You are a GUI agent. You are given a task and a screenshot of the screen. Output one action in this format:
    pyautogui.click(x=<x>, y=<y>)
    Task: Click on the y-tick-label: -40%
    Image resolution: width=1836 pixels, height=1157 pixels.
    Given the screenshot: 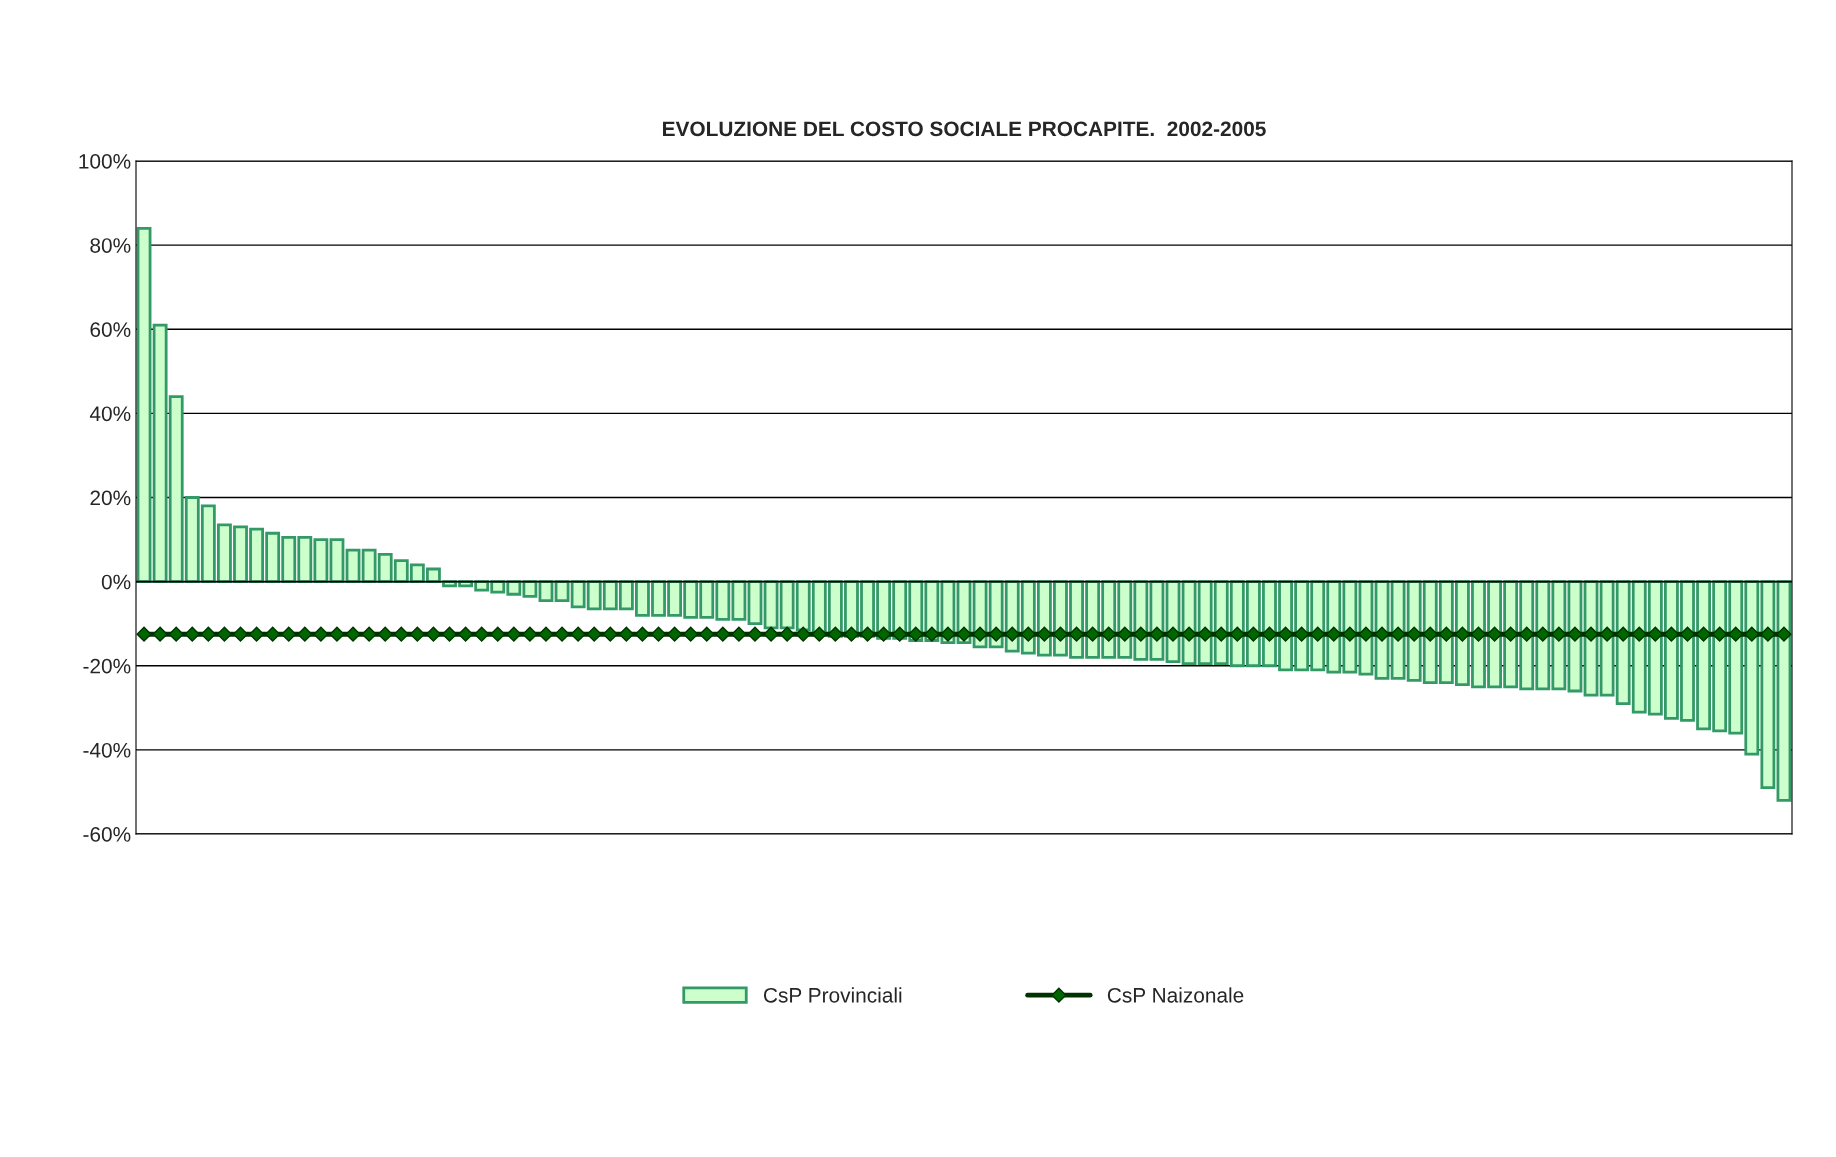 What is the action you would take?
    pyautogui.click(x=107, y=750)
    